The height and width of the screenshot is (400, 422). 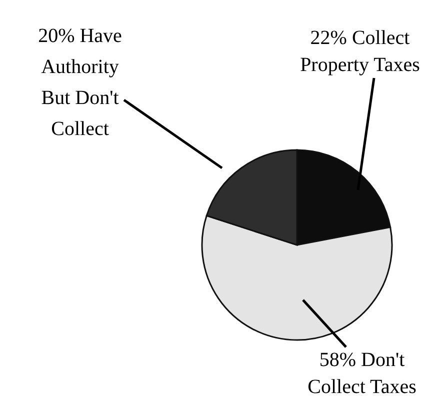 What do you see at coordinates (362, 373) in the screenshot?
I see `slice-label: 58% Don't Collect Taxes` at bounding box center [362, 373].